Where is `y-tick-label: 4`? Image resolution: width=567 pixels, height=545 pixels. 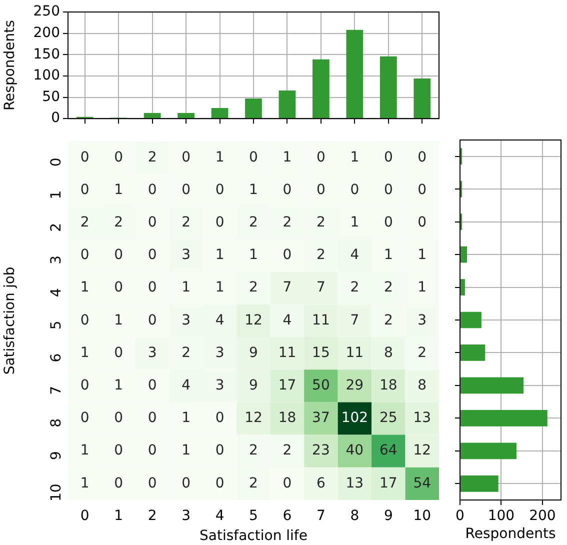 y-tick-label: 4 is located at coordinates (56, 293).